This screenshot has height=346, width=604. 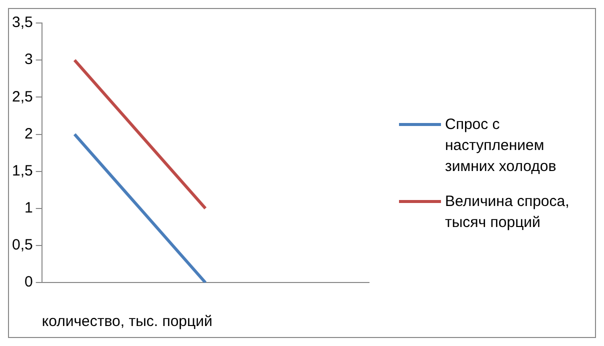 What do you see at coordinates (507, 212) in the screenshot?
I see `legend-label: Величина спроса, тысяч порций` at bounding box center [507, 212].